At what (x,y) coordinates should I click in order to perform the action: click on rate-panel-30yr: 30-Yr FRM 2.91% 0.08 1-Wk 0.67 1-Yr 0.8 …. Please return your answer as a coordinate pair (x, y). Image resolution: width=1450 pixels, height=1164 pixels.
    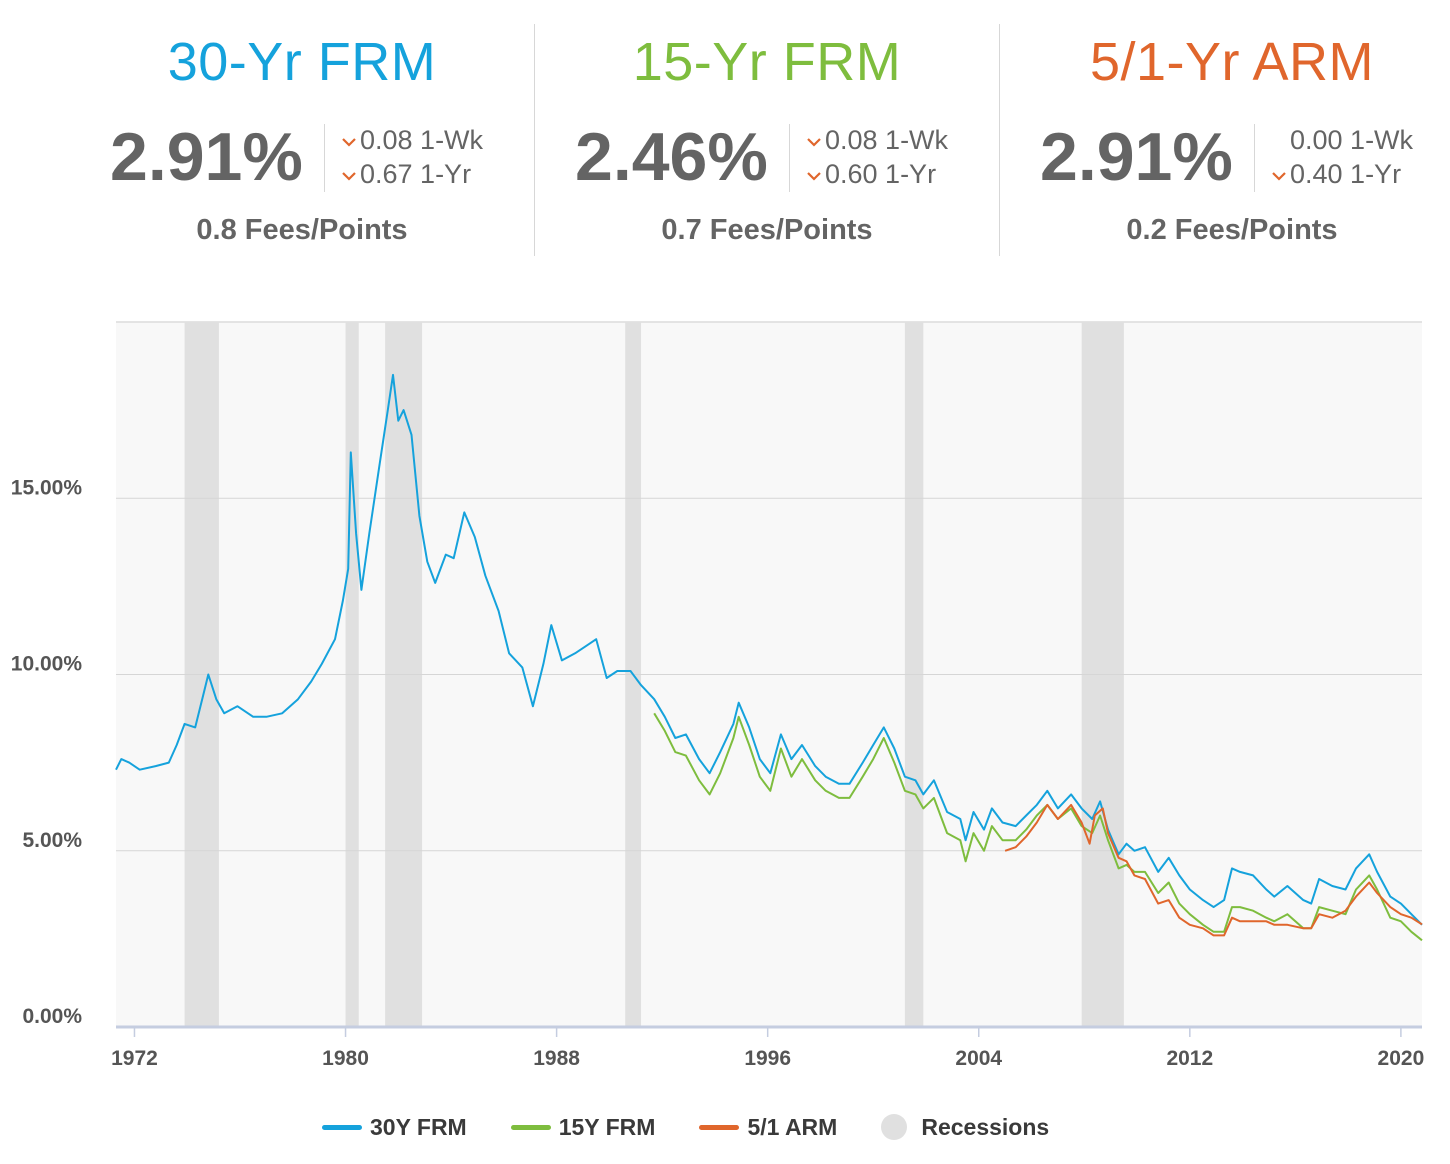
    Looking at the image, I should click on (302, 140).